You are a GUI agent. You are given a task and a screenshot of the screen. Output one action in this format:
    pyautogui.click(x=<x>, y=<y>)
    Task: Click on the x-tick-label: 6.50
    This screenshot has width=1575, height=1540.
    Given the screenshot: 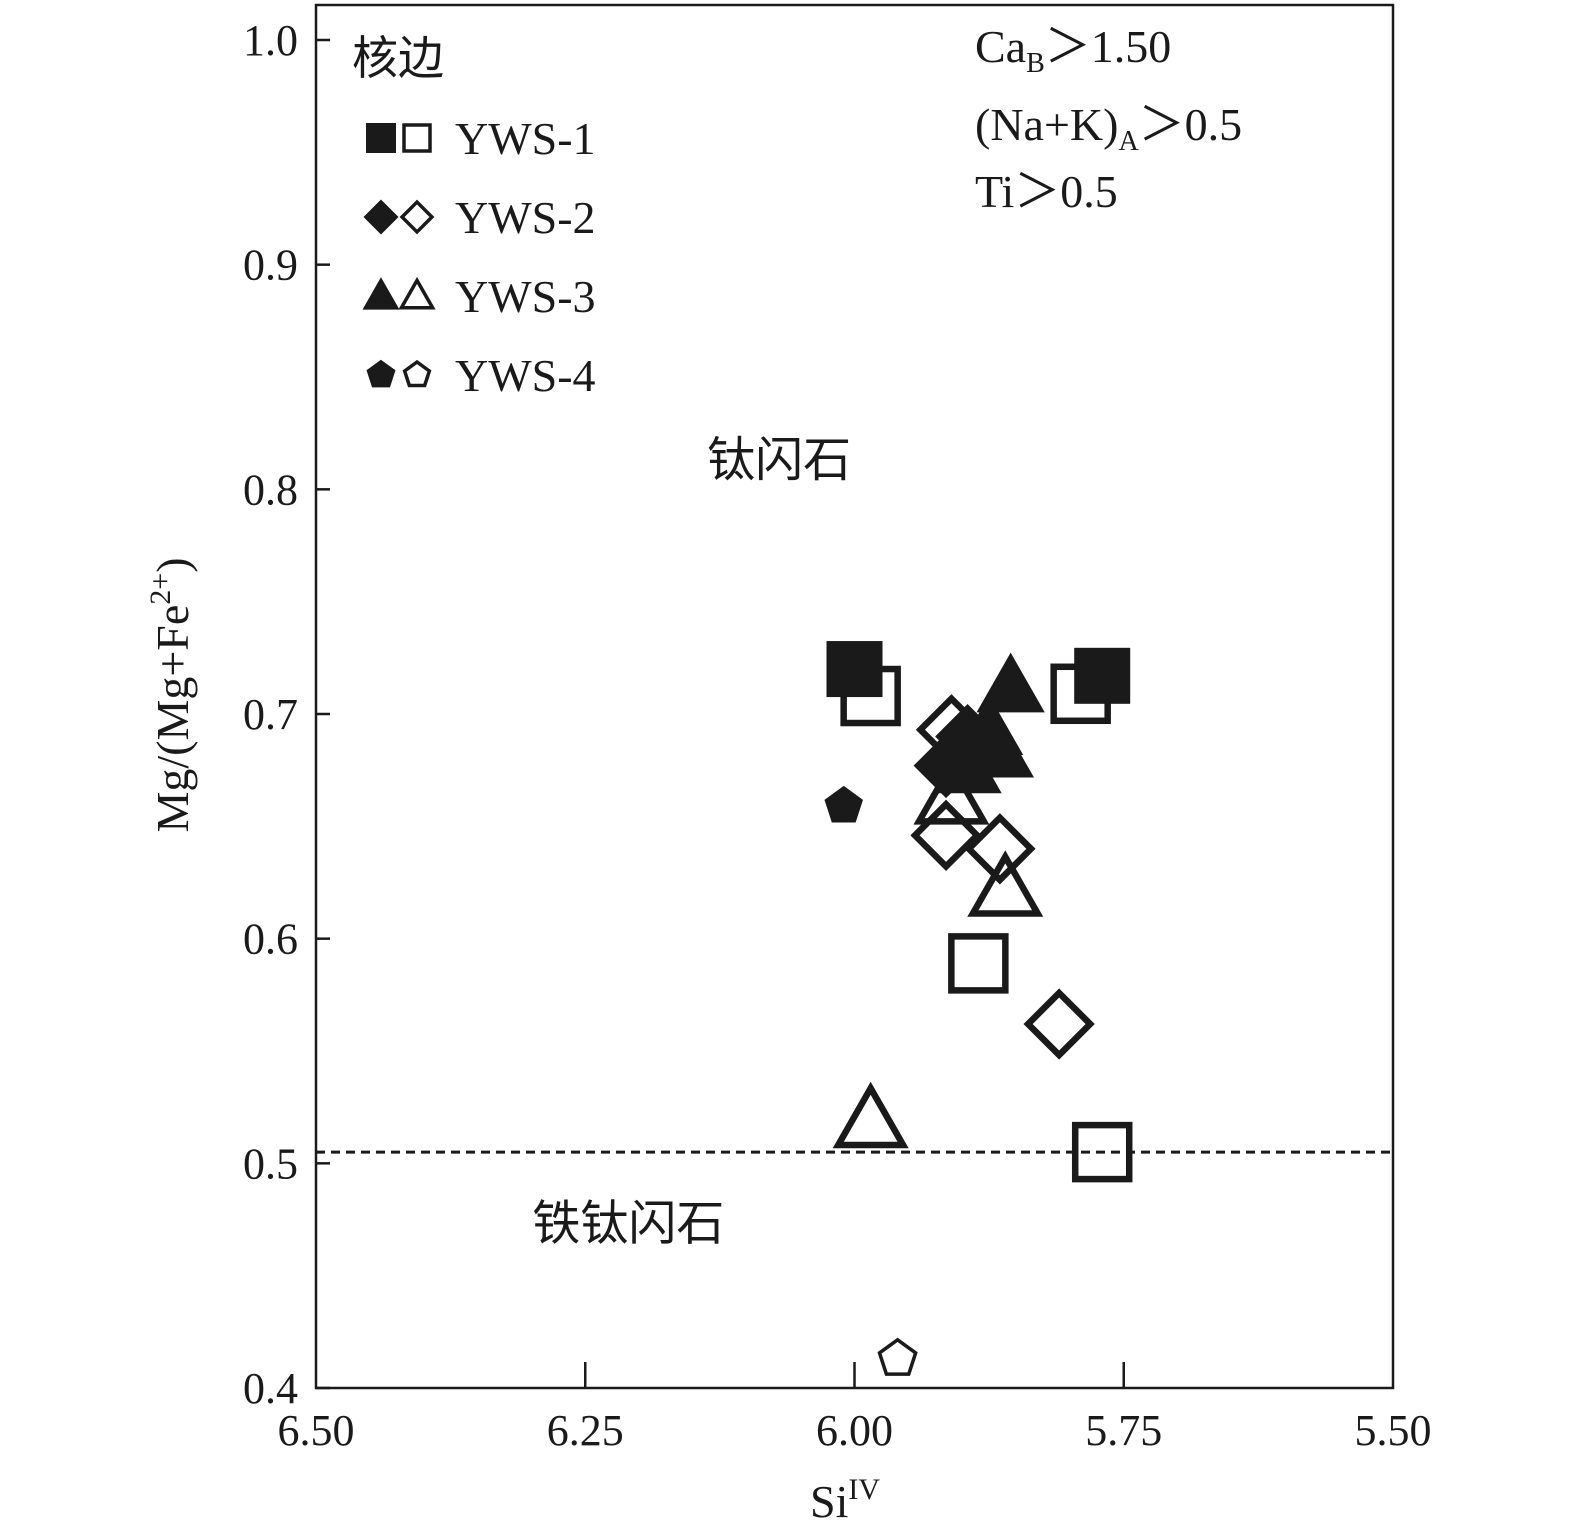 What is the action you would take?
    pyautogui.click(x=316, y=1430)
    